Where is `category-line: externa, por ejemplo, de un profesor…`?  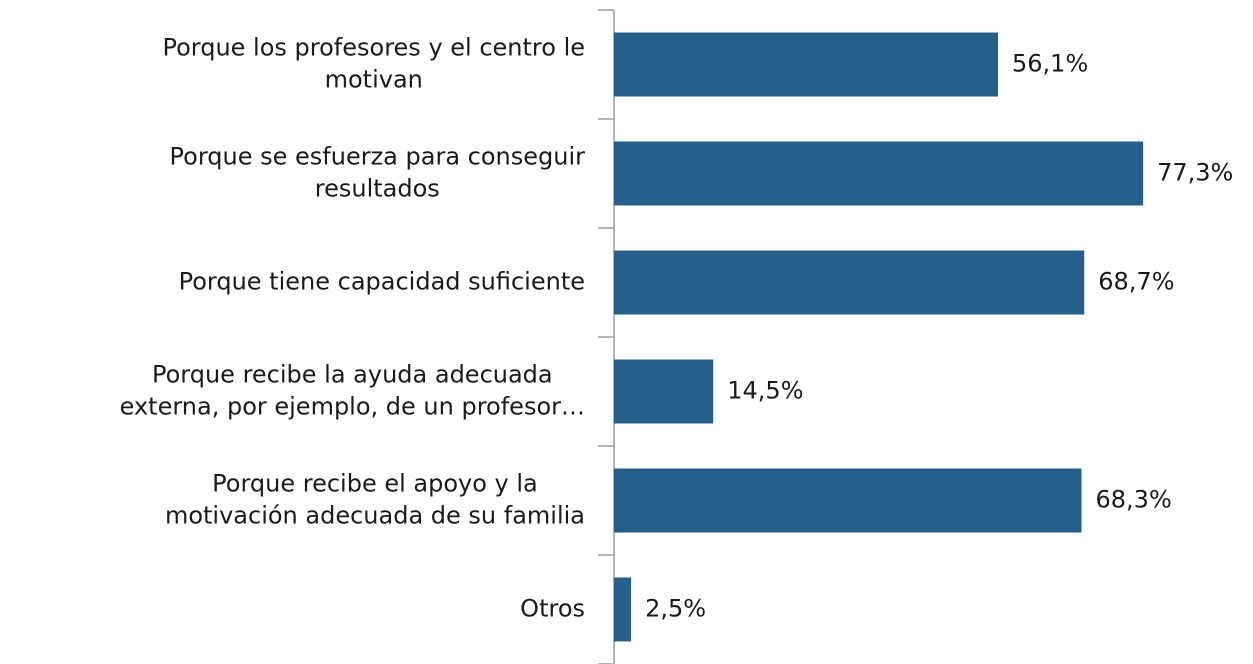
category-line: externa, por ejemplo, de un profesor… is located at coordinates (352, 407).